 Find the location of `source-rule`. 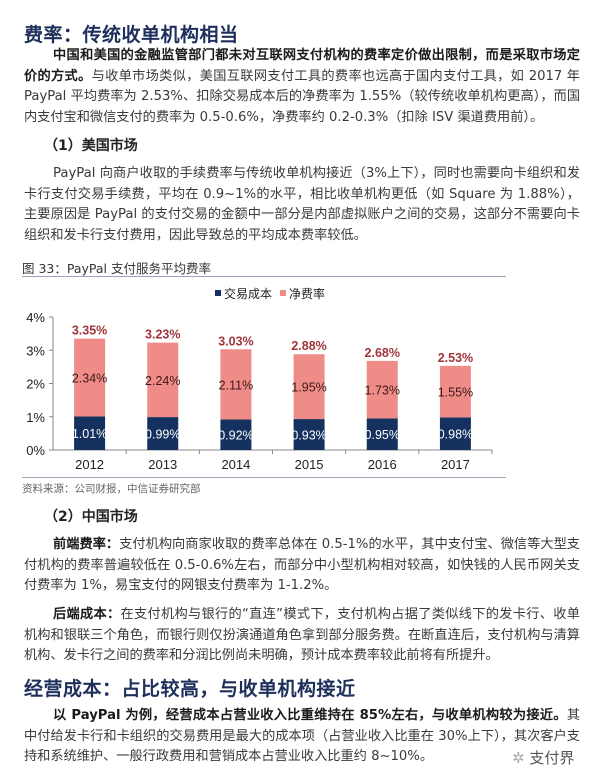

source-rule is located at coordinates (264, 477).